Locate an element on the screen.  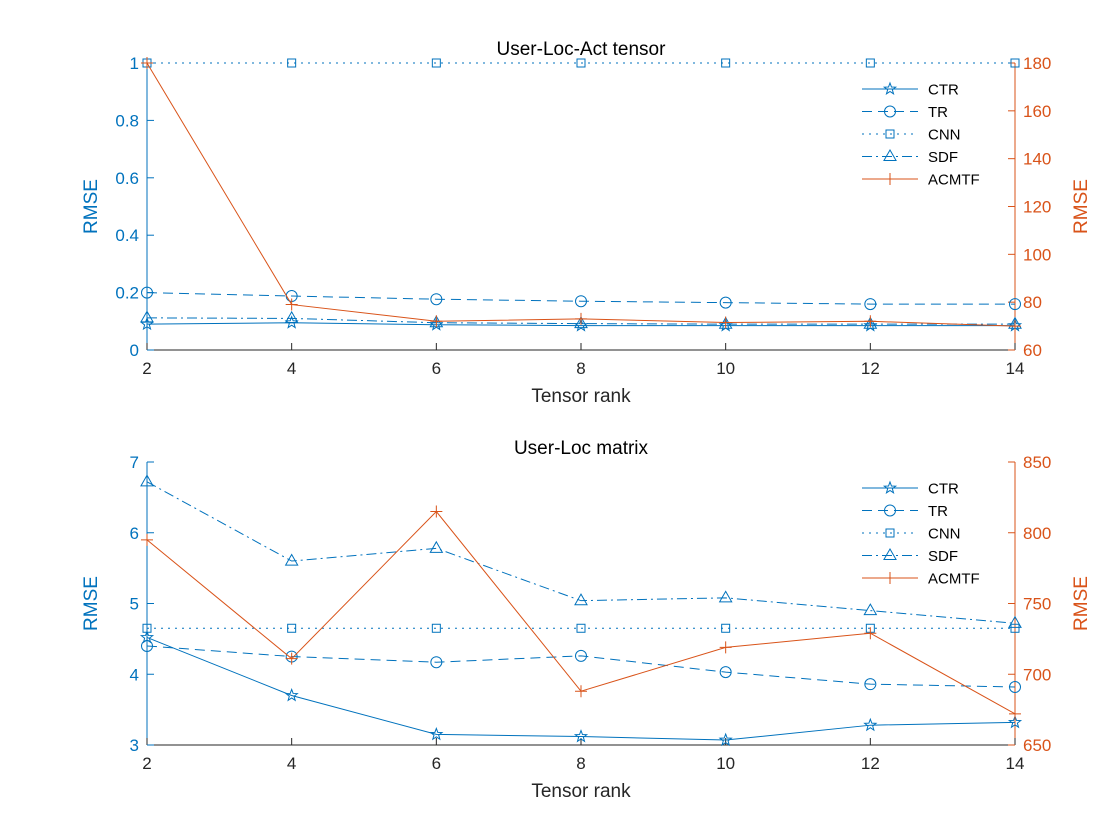
right-y-tick-label: 700 is located at coordinates (1037, 674).